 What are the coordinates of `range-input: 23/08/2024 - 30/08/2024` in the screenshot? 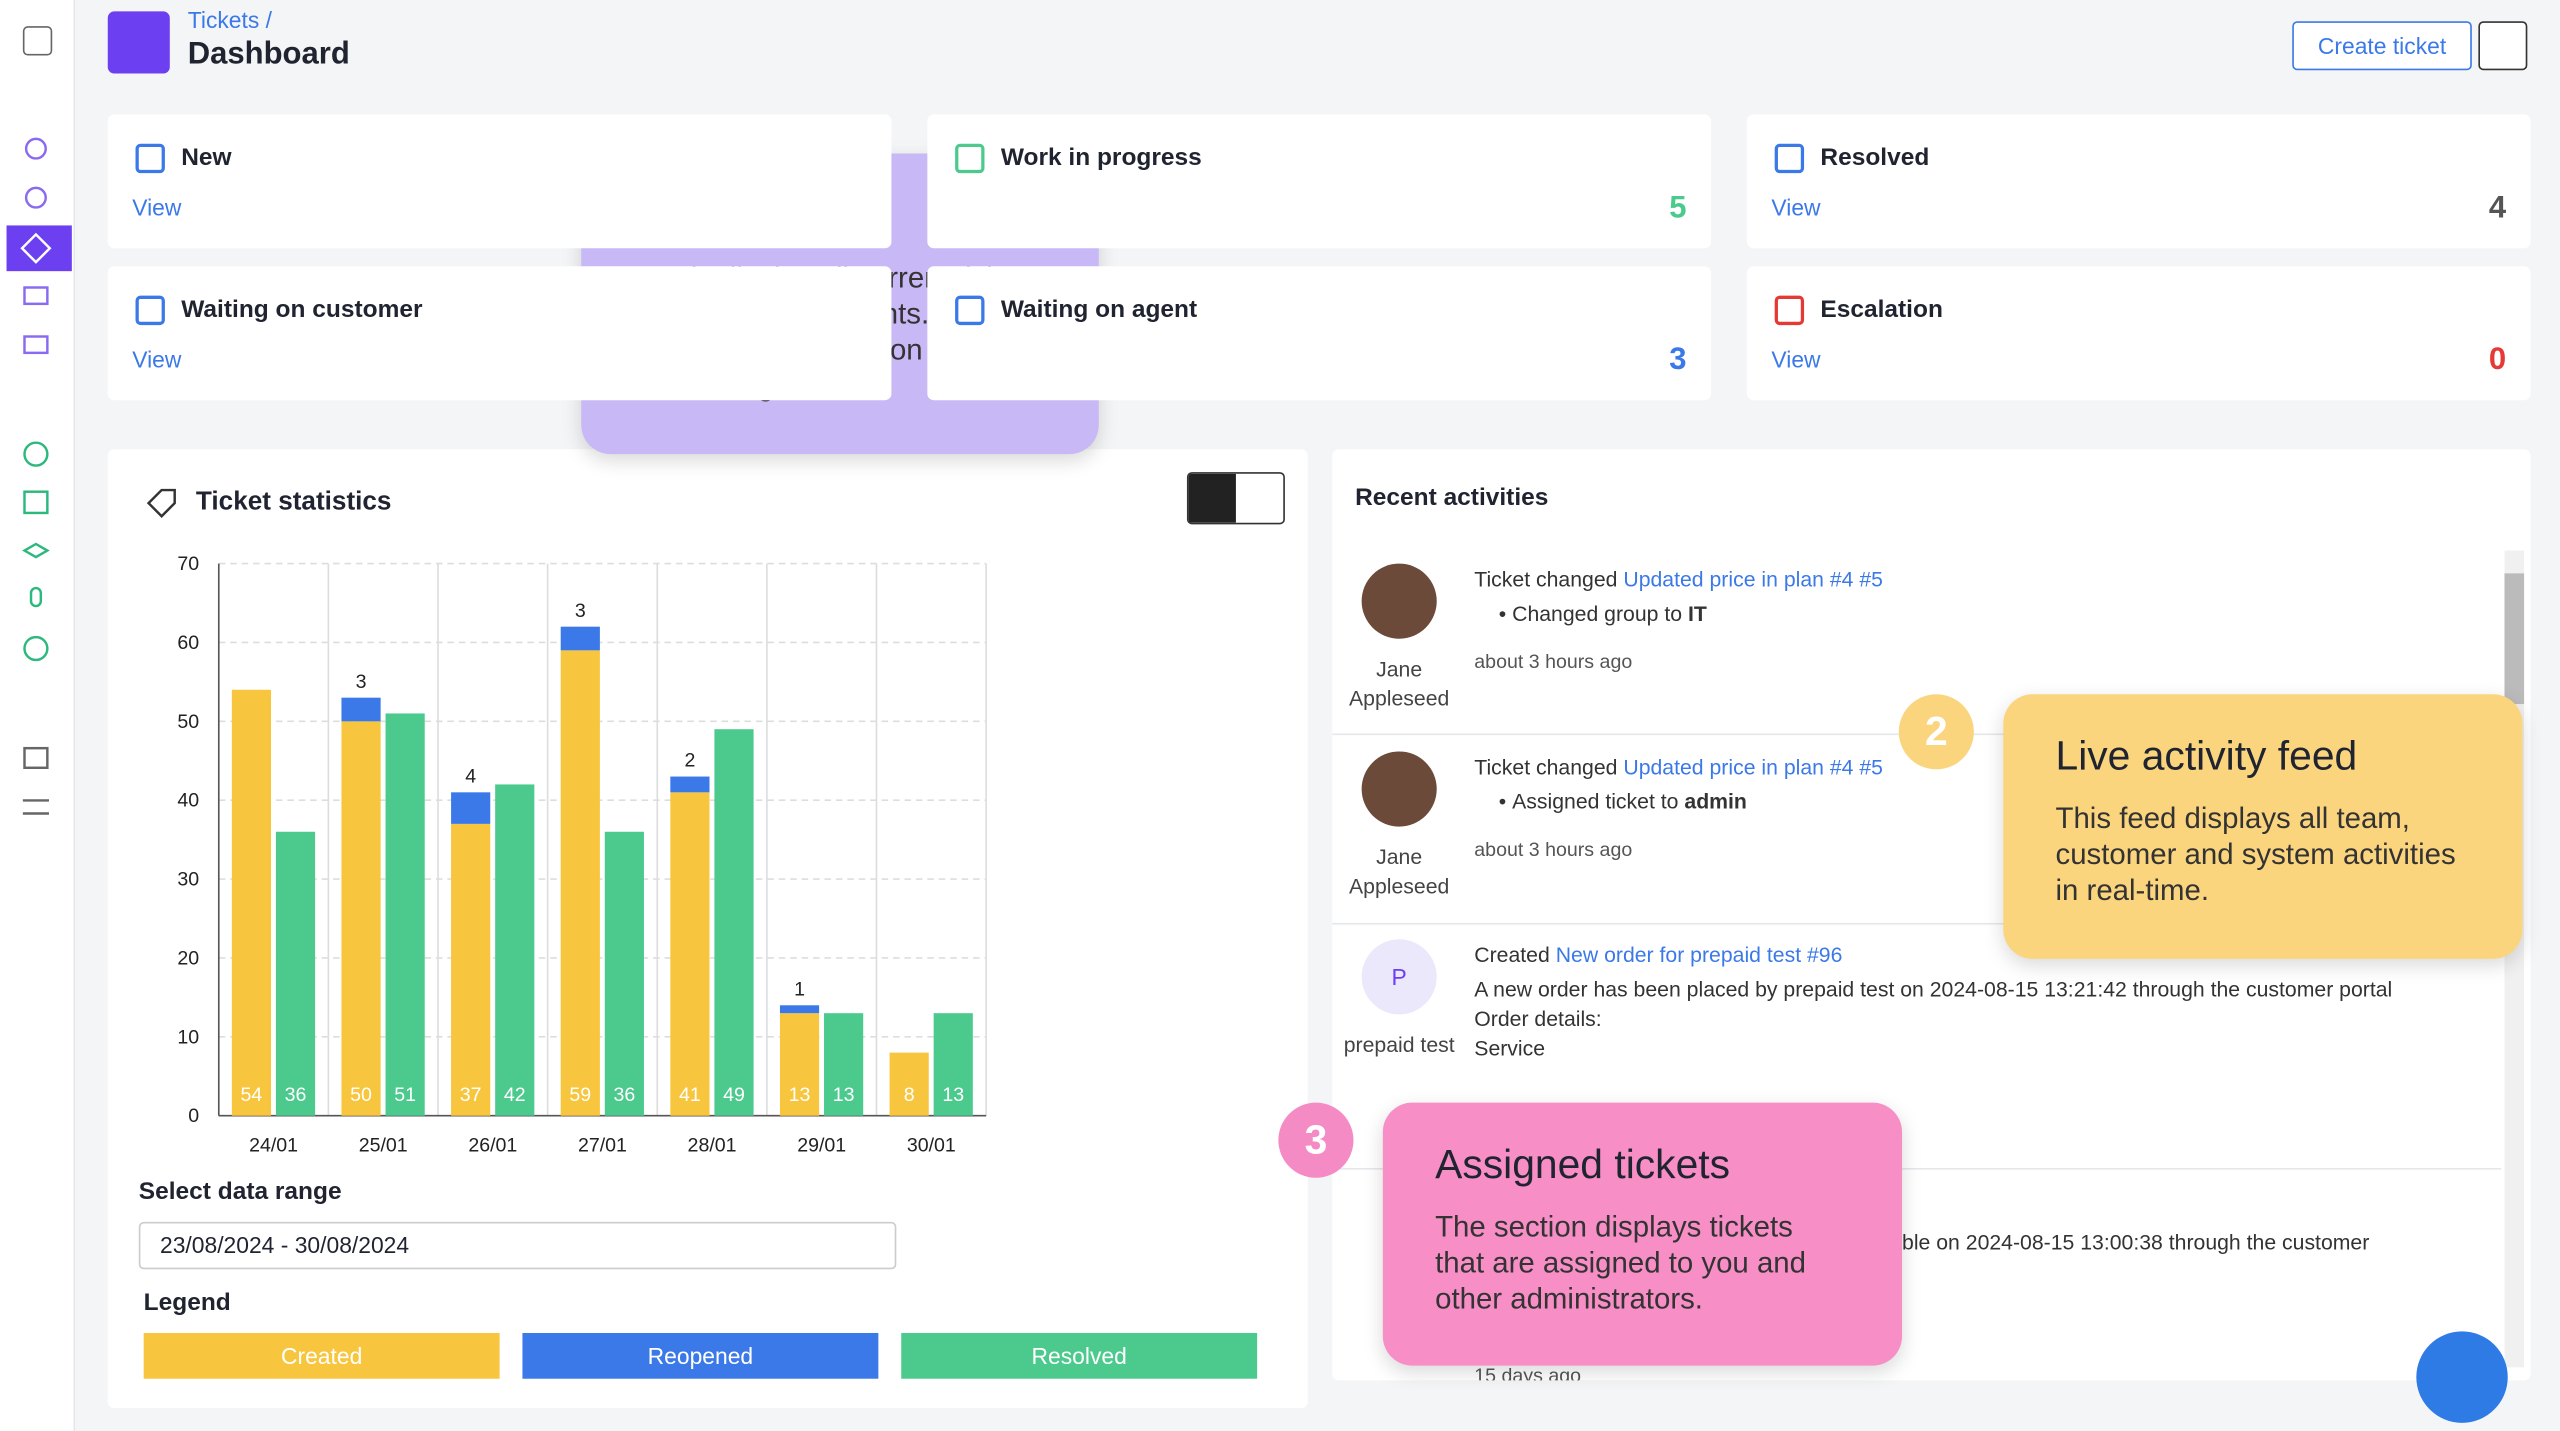 It's located at (517, 1245).